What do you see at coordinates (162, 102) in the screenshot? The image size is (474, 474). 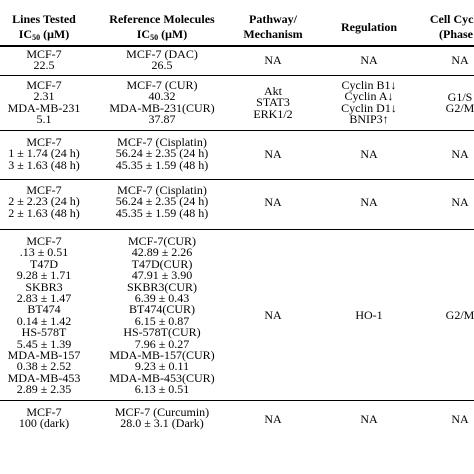 I see `row-1-reference: MCF-7 (CUR) 40.32 MDA-MB-231(CUR) 37.87` at bounding box center [162, 102].